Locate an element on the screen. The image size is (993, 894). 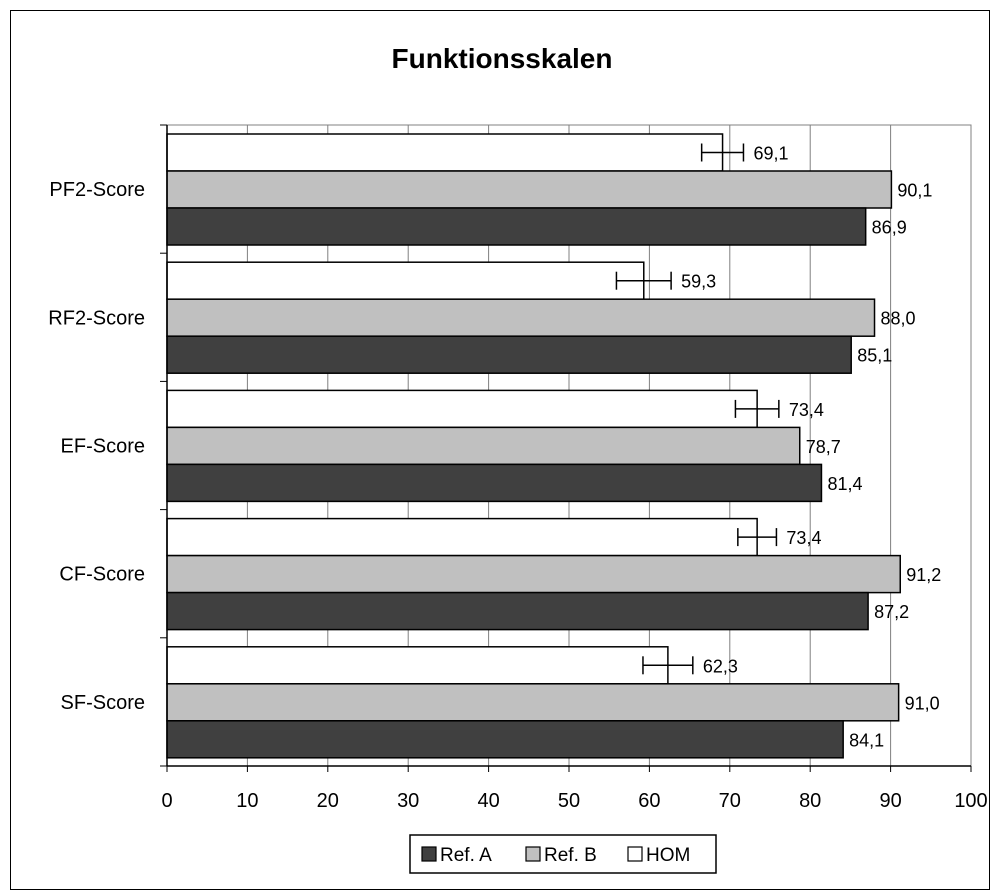
x-tick-label: 10 is located at coordinates (247, 801).